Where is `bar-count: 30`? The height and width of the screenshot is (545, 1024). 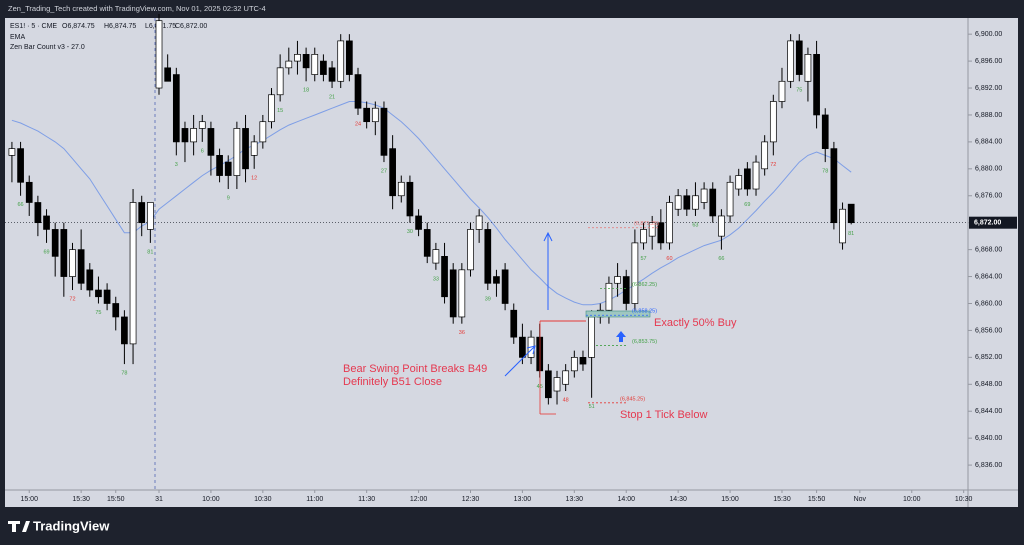 bar-count: 30 is located at coordinates (410, 232).